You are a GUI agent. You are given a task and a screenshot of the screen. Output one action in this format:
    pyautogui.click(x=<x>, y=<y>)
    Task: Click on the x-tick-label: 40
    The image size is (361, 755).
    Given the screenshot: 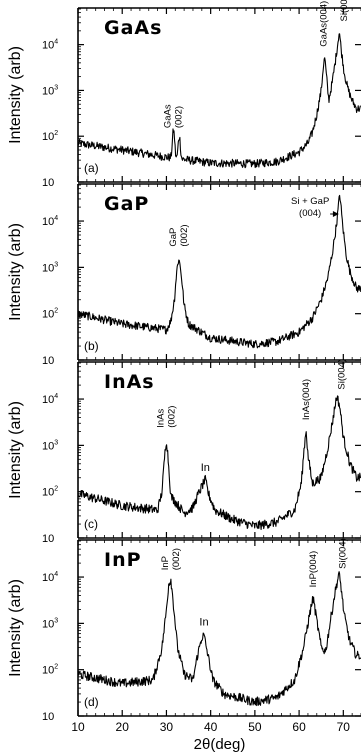 What is the action you would take?
    pyautogui.click(x=211, y=727)
    